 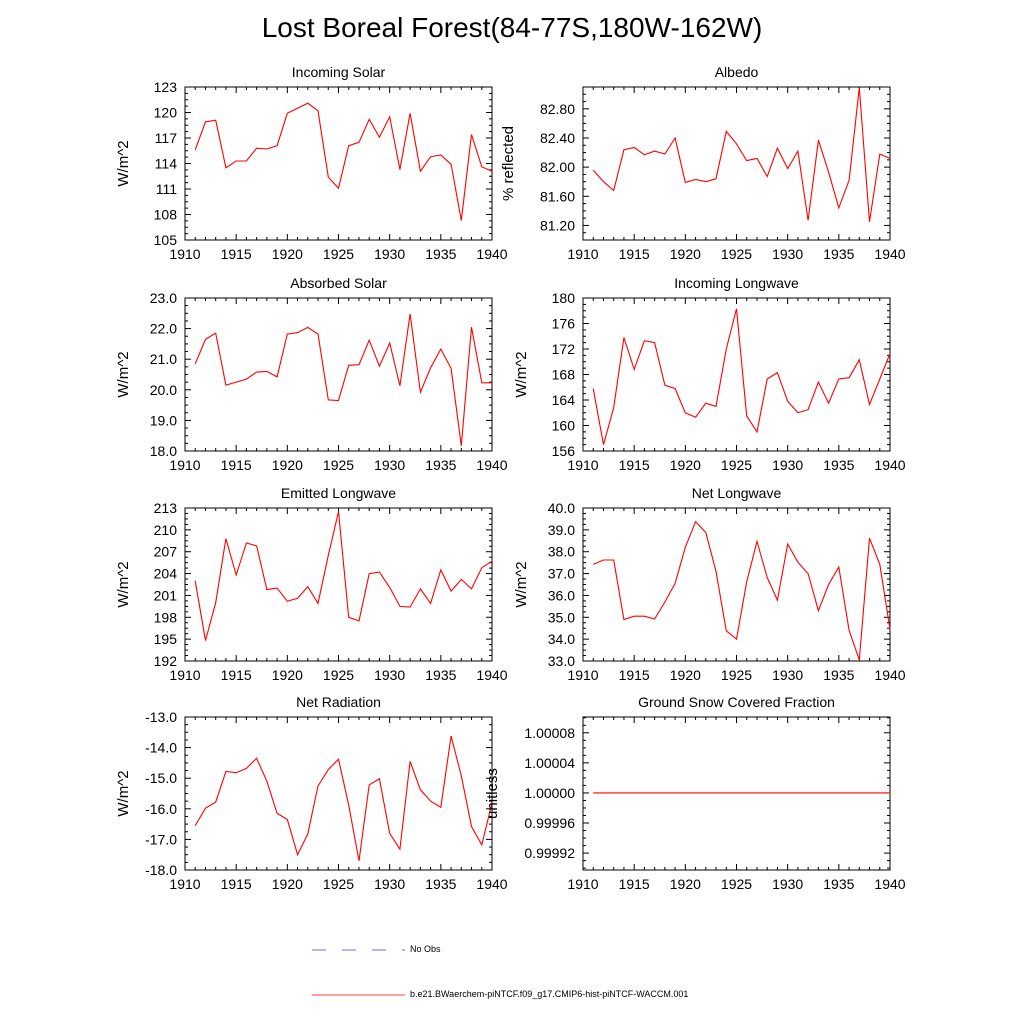 What do you see at coordinates (166, 661) in the screenshot?
I see `y-tick-label: 192` at bounding box center [166, 661].